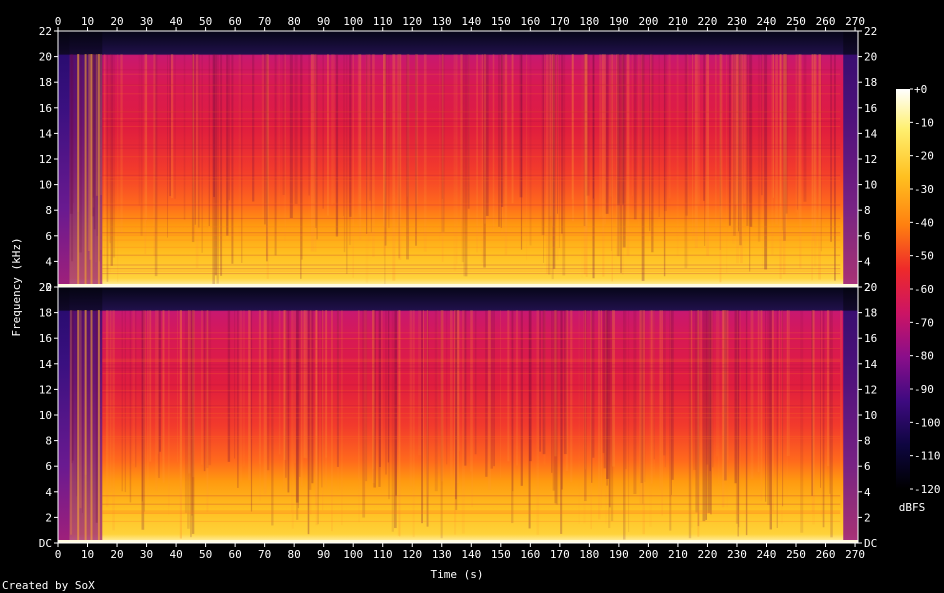  I want to click on x-axis-label: Time (s), so click(457, 574).